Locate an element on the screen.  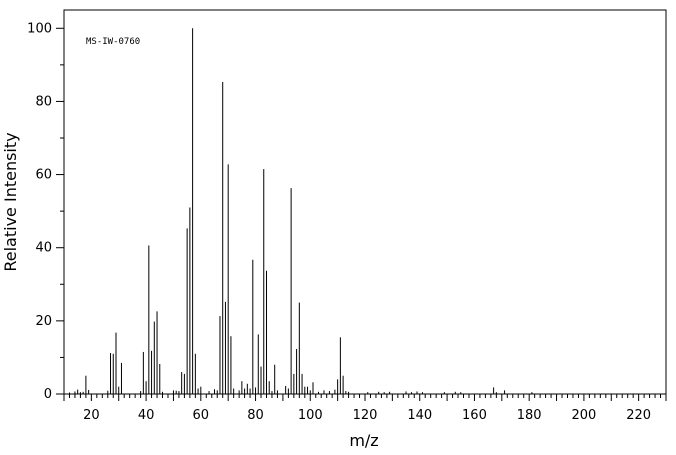
x-tick-label: 120 is located at coordinates (365, 415).